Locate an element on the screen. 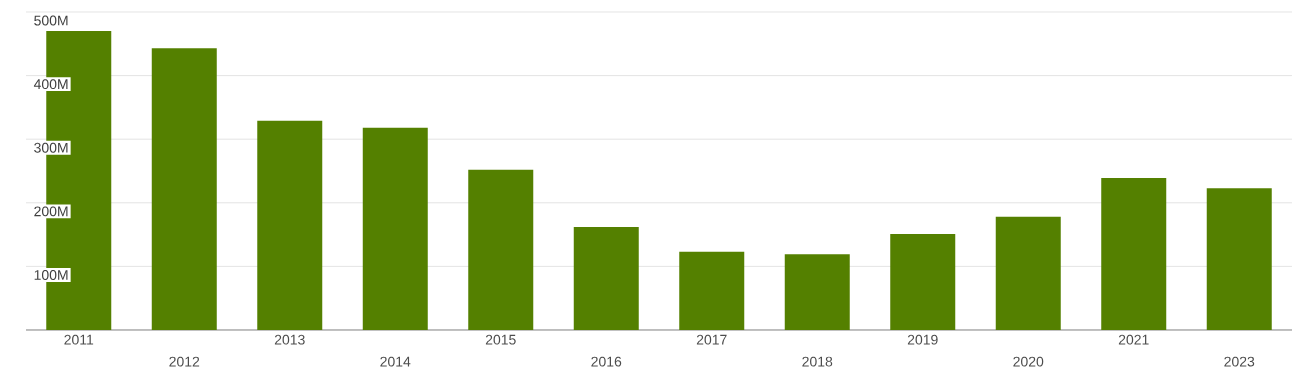 This screenshot has height=384, width=1293. y-tick-label: 100M is located at coordinates (51, 275).